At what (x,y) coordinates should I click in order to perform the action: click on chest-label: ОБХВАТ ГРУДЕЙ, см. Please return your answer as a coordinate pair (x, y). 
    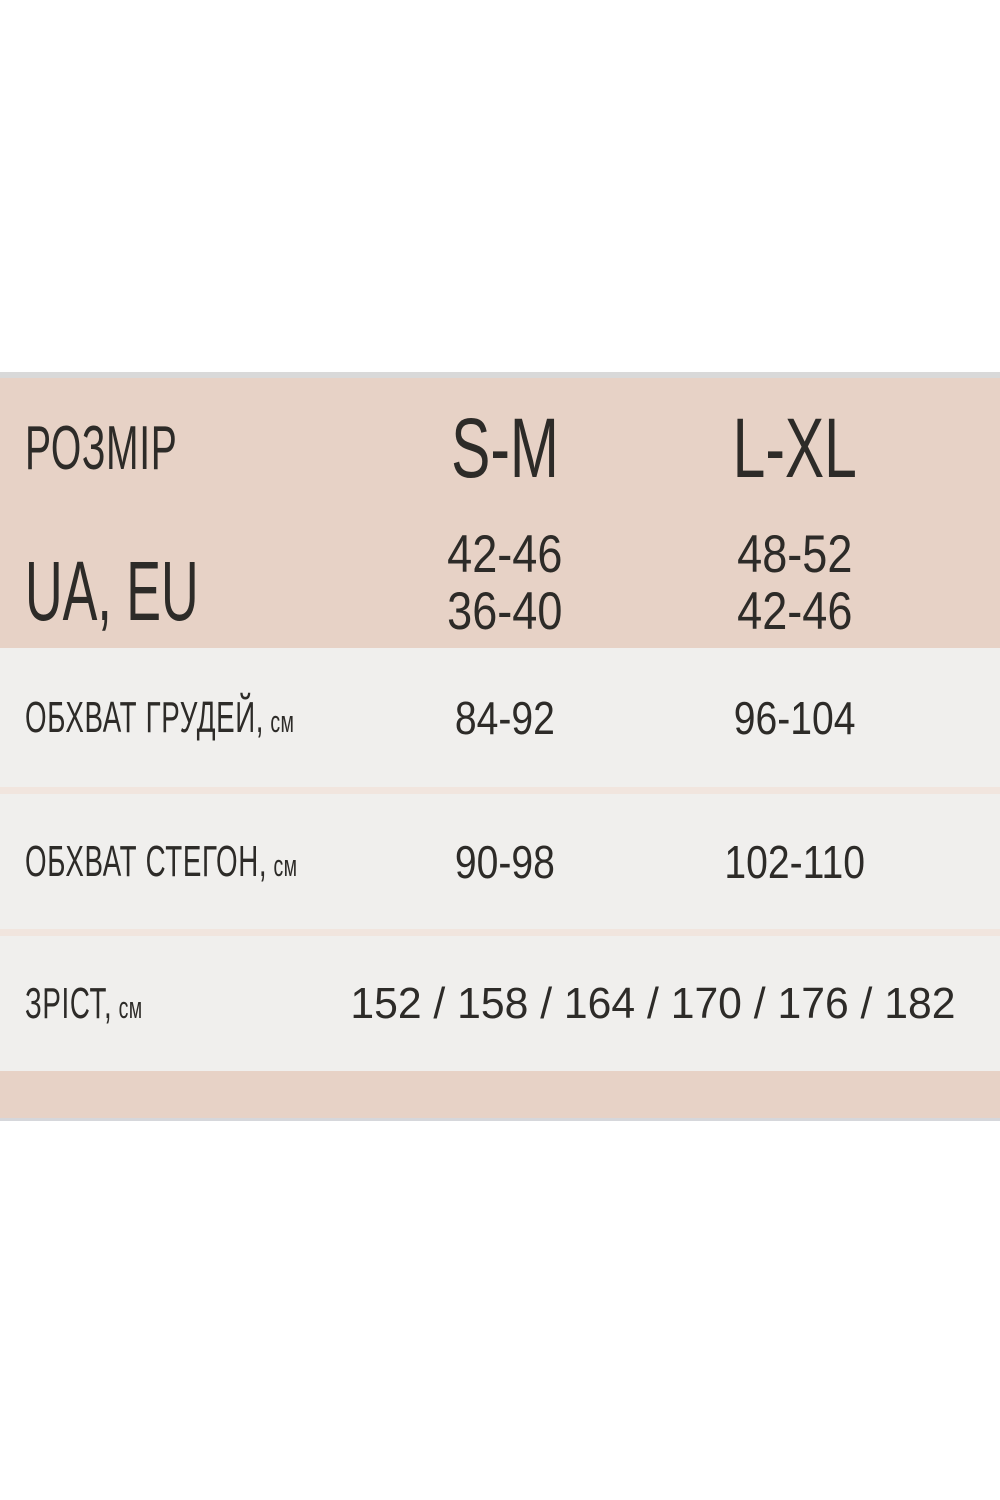
    Looking at the image, I should click on (159, 718).